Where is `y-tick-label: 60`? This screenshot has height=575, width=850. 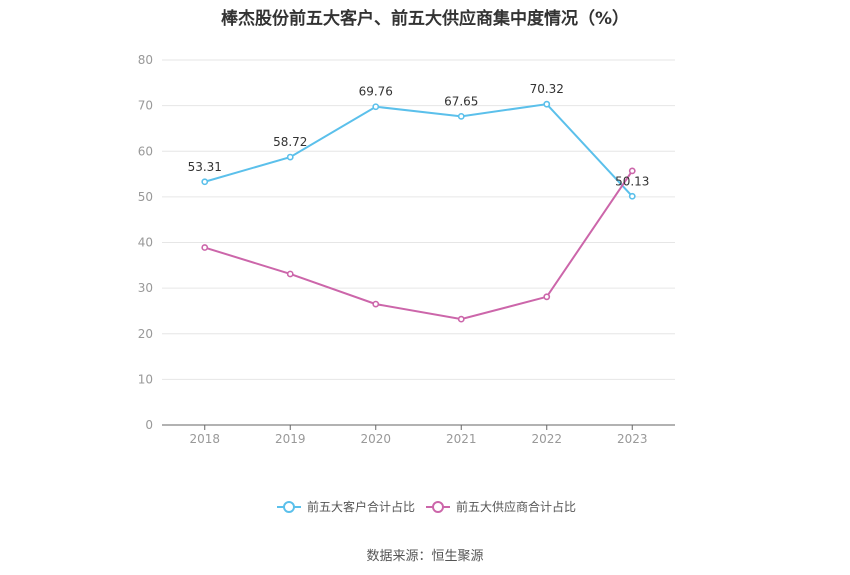
y-tick-label: 60 is located at coordinates (145, 151).